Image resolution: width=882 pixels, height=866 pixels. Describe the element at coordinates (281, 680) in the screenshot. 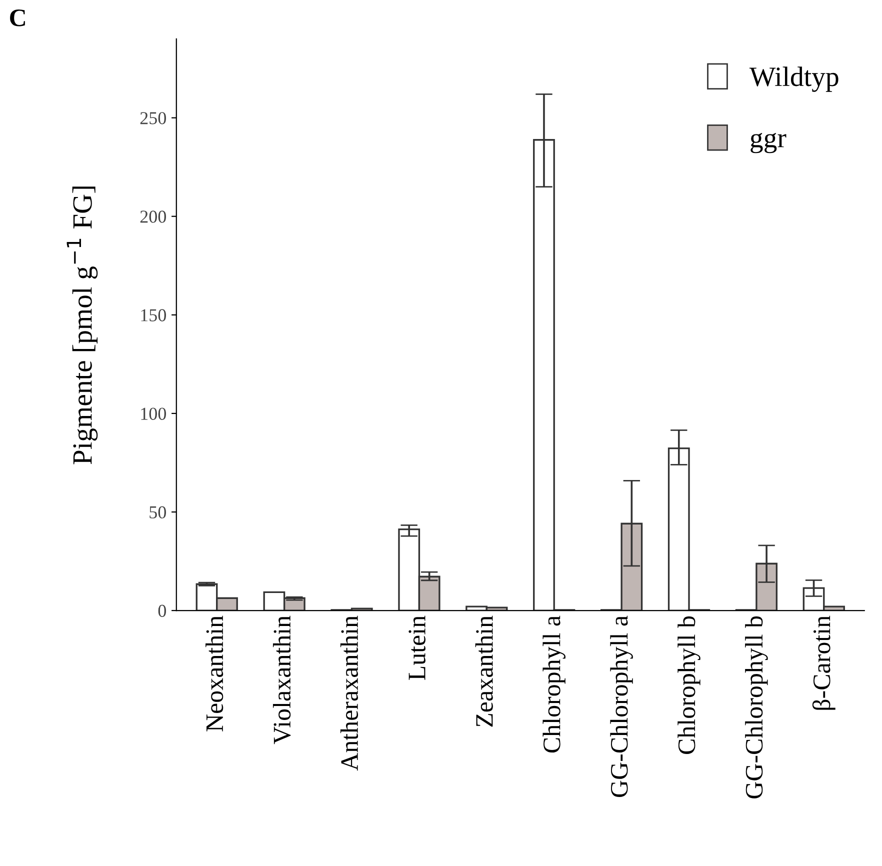

I see `x-tick-label: Violaxanthin` at that location.